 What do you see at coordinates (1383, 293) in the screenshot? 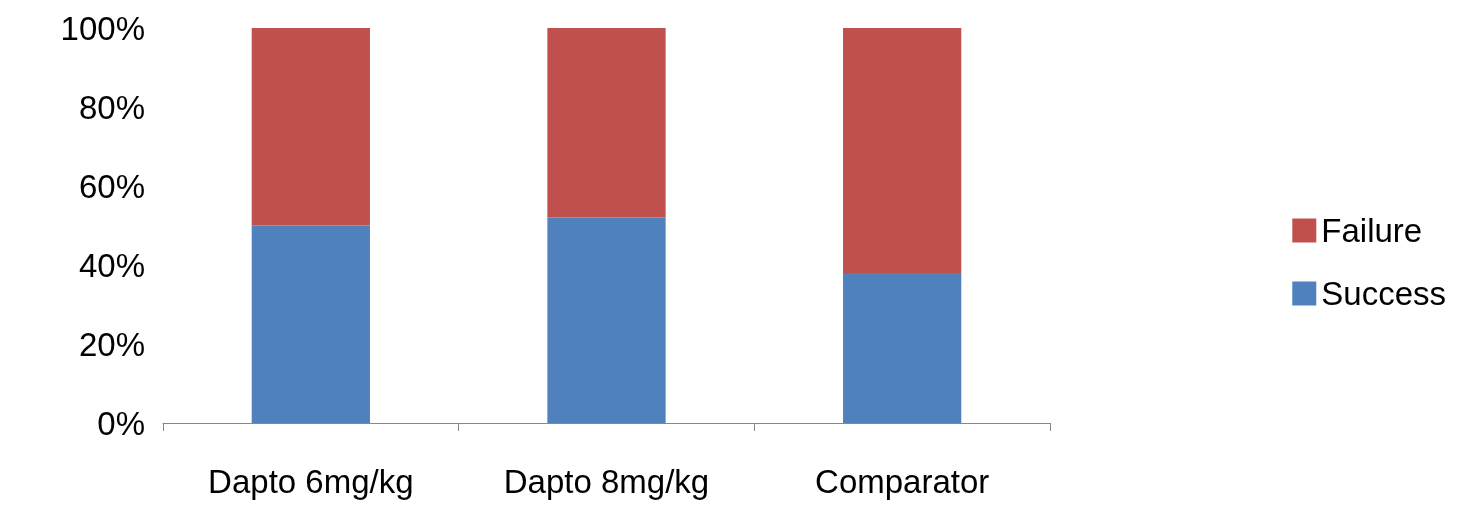
I see `legend-label: Success` at bounding box center [1383, 293].